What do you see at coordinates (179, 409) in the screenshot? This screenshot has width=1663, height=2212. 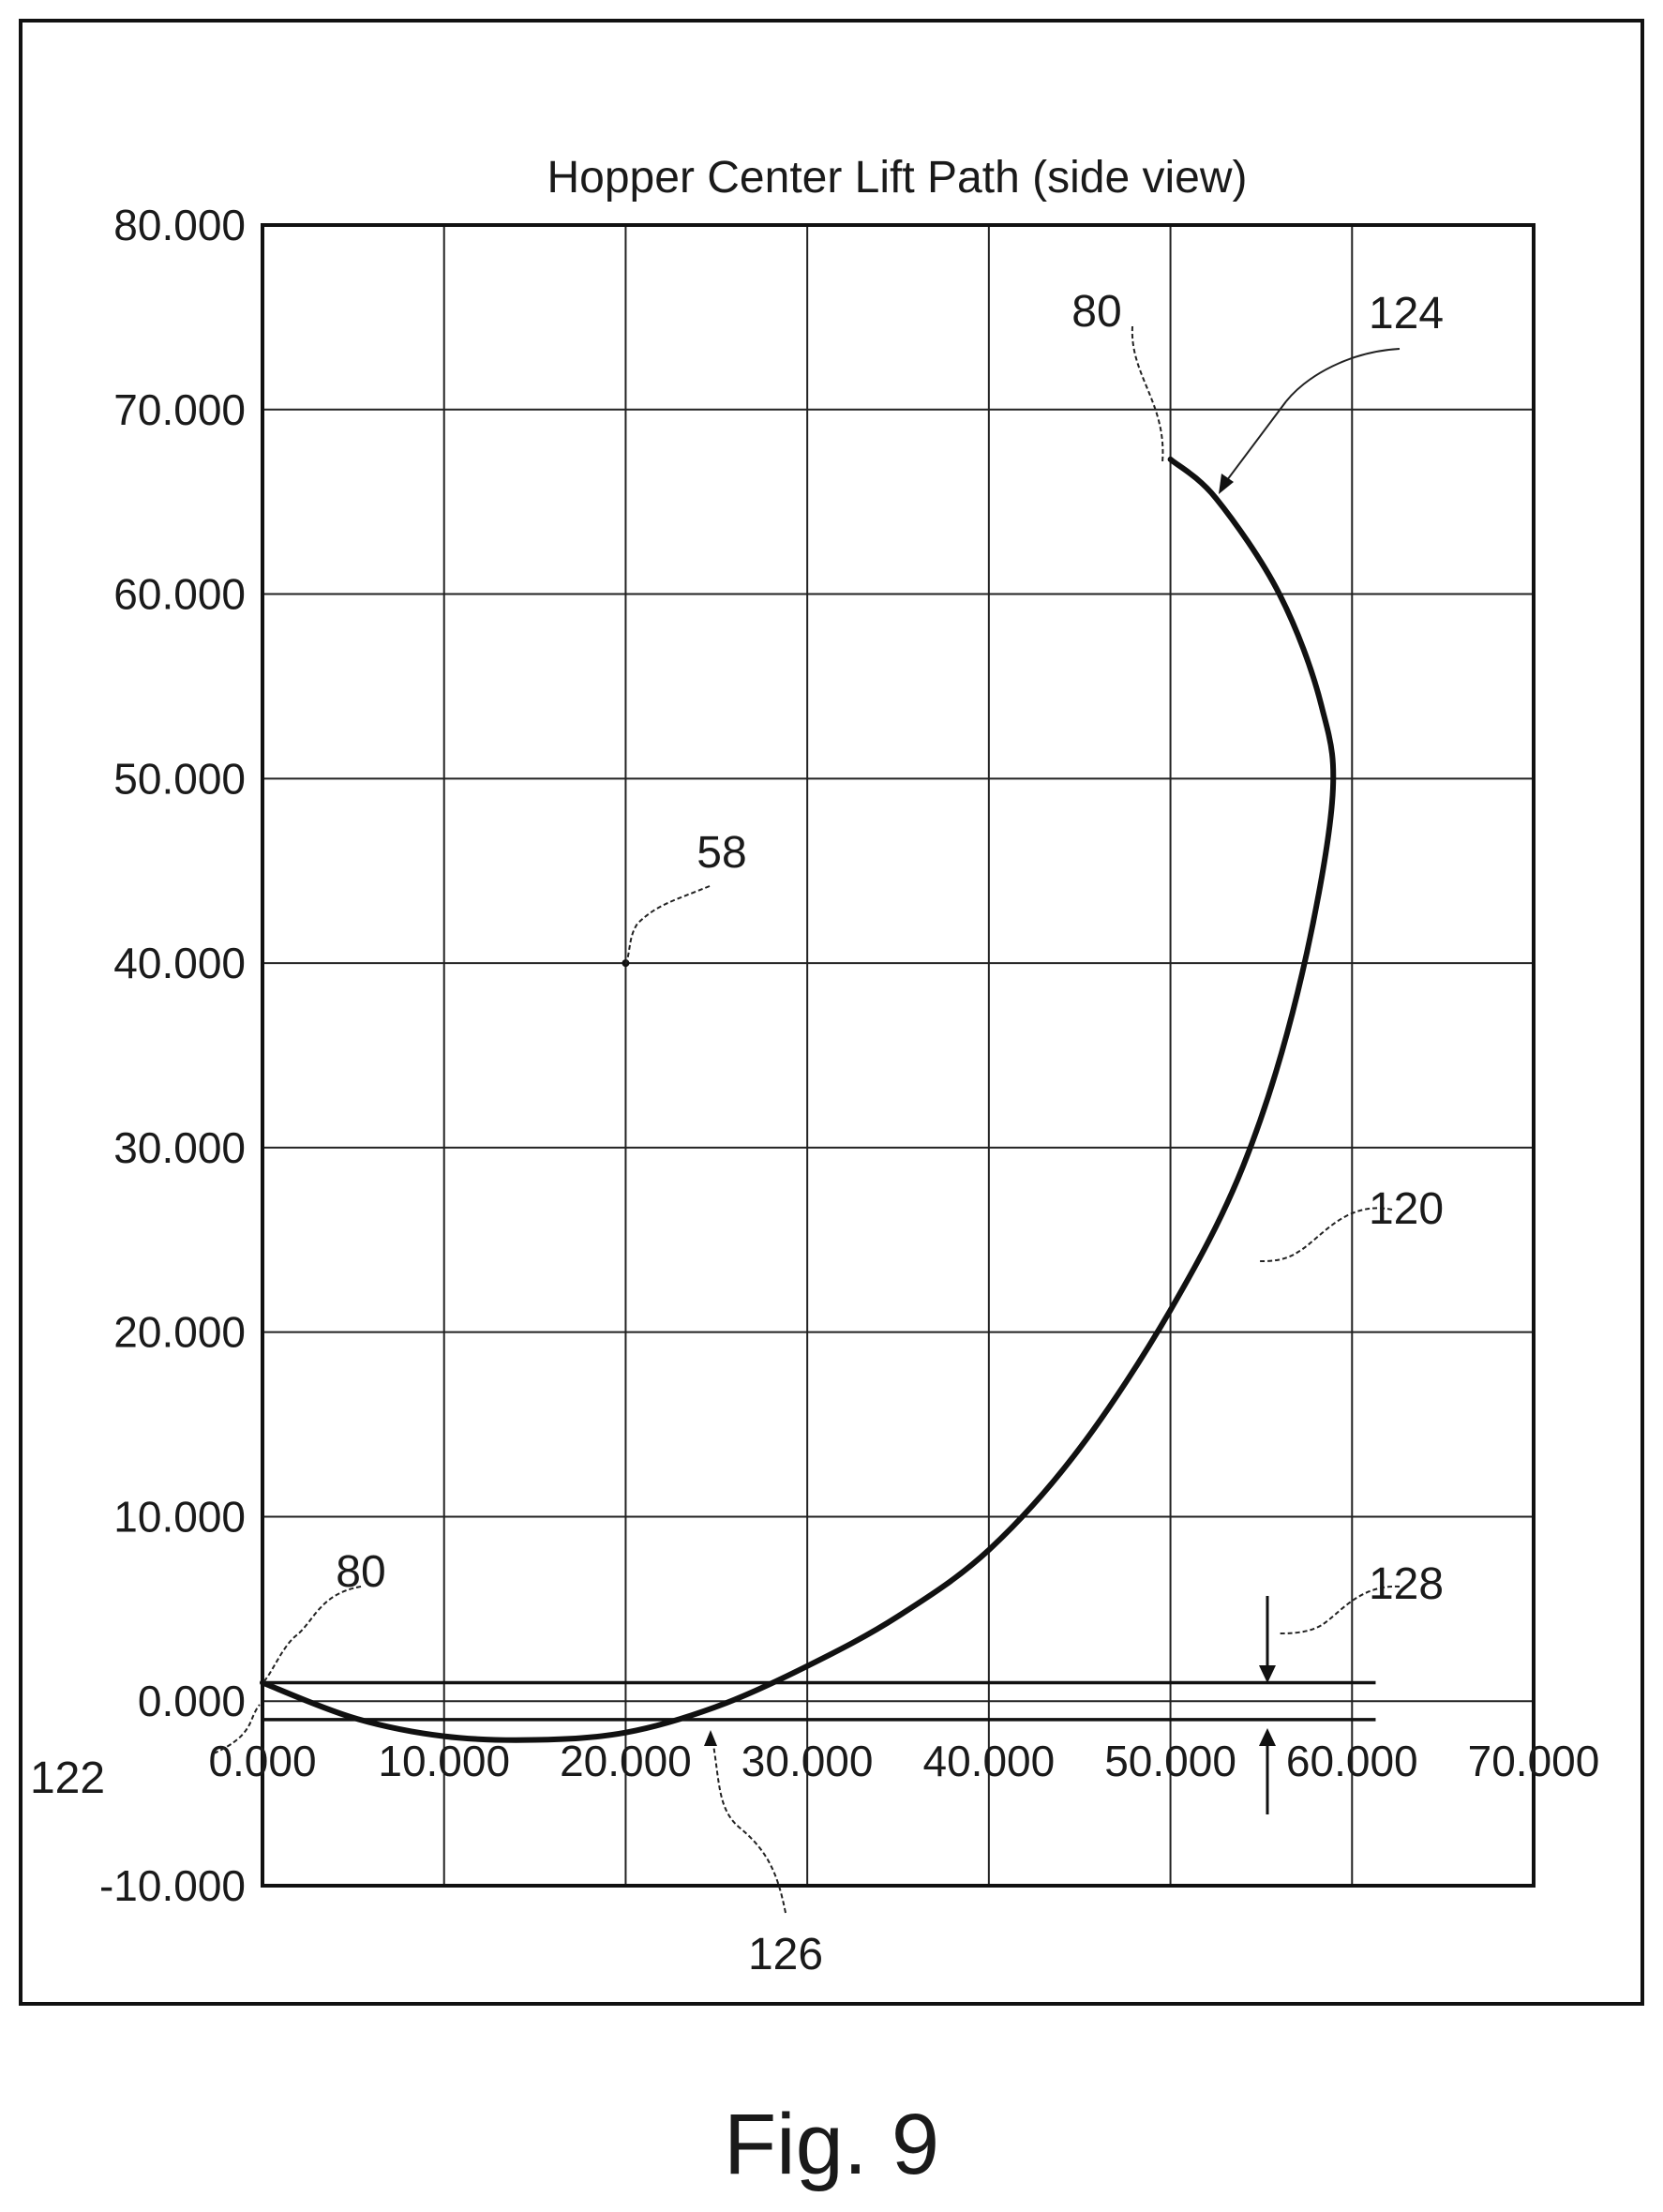 I see `y-tick-label: 70.000` at bounding box center [179, 409].